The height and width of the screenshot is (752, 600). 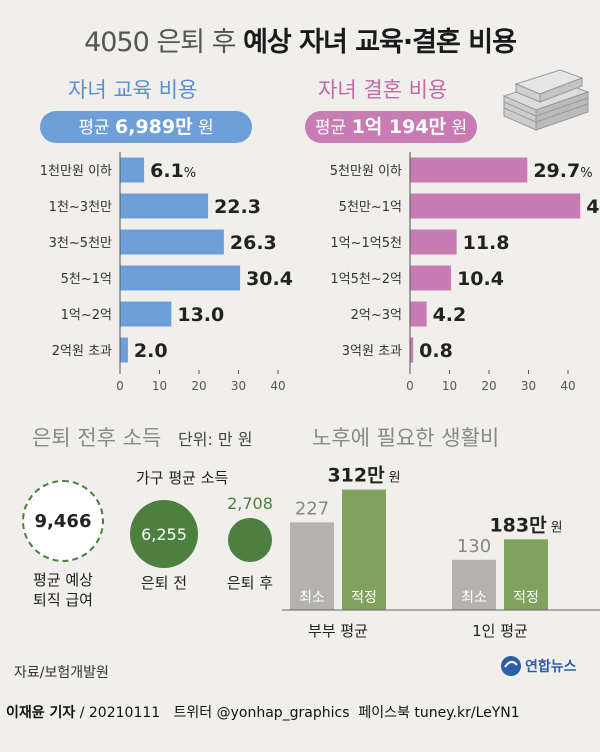 What do you see at coordinates (399, 127) in the screenshot?
I see `wedding-avg-value: 1억 194만` at bounding box center [399, 127].